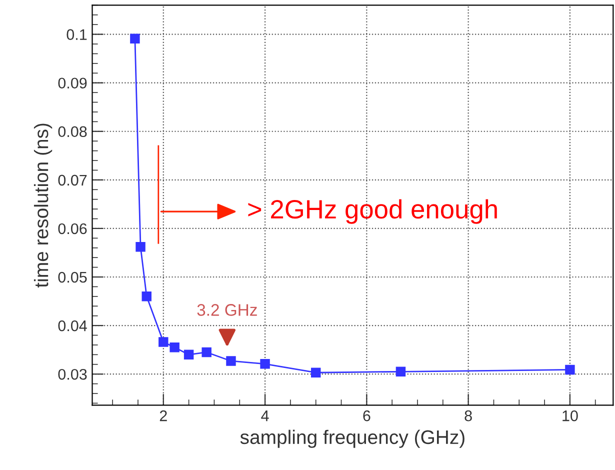 The image size is (615, 470). I want to click on y-tick-label: 0.07, so click(72, 180).